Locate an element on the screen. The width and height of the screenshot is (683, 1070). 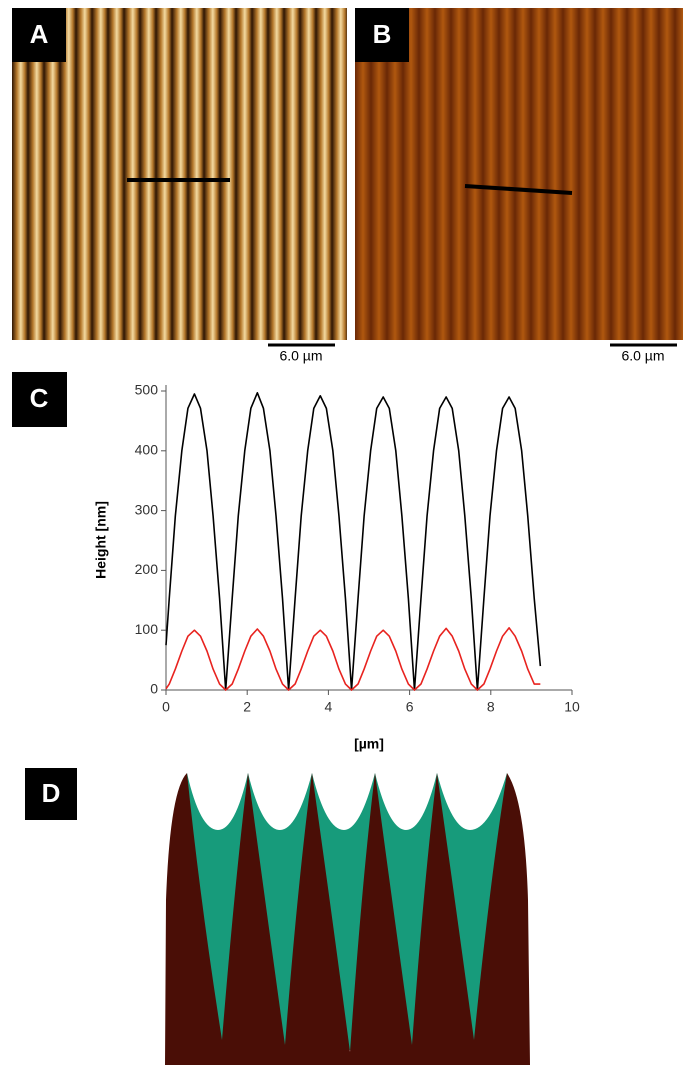
x-axis-label: [µm] is located at coordinates (369, 744).